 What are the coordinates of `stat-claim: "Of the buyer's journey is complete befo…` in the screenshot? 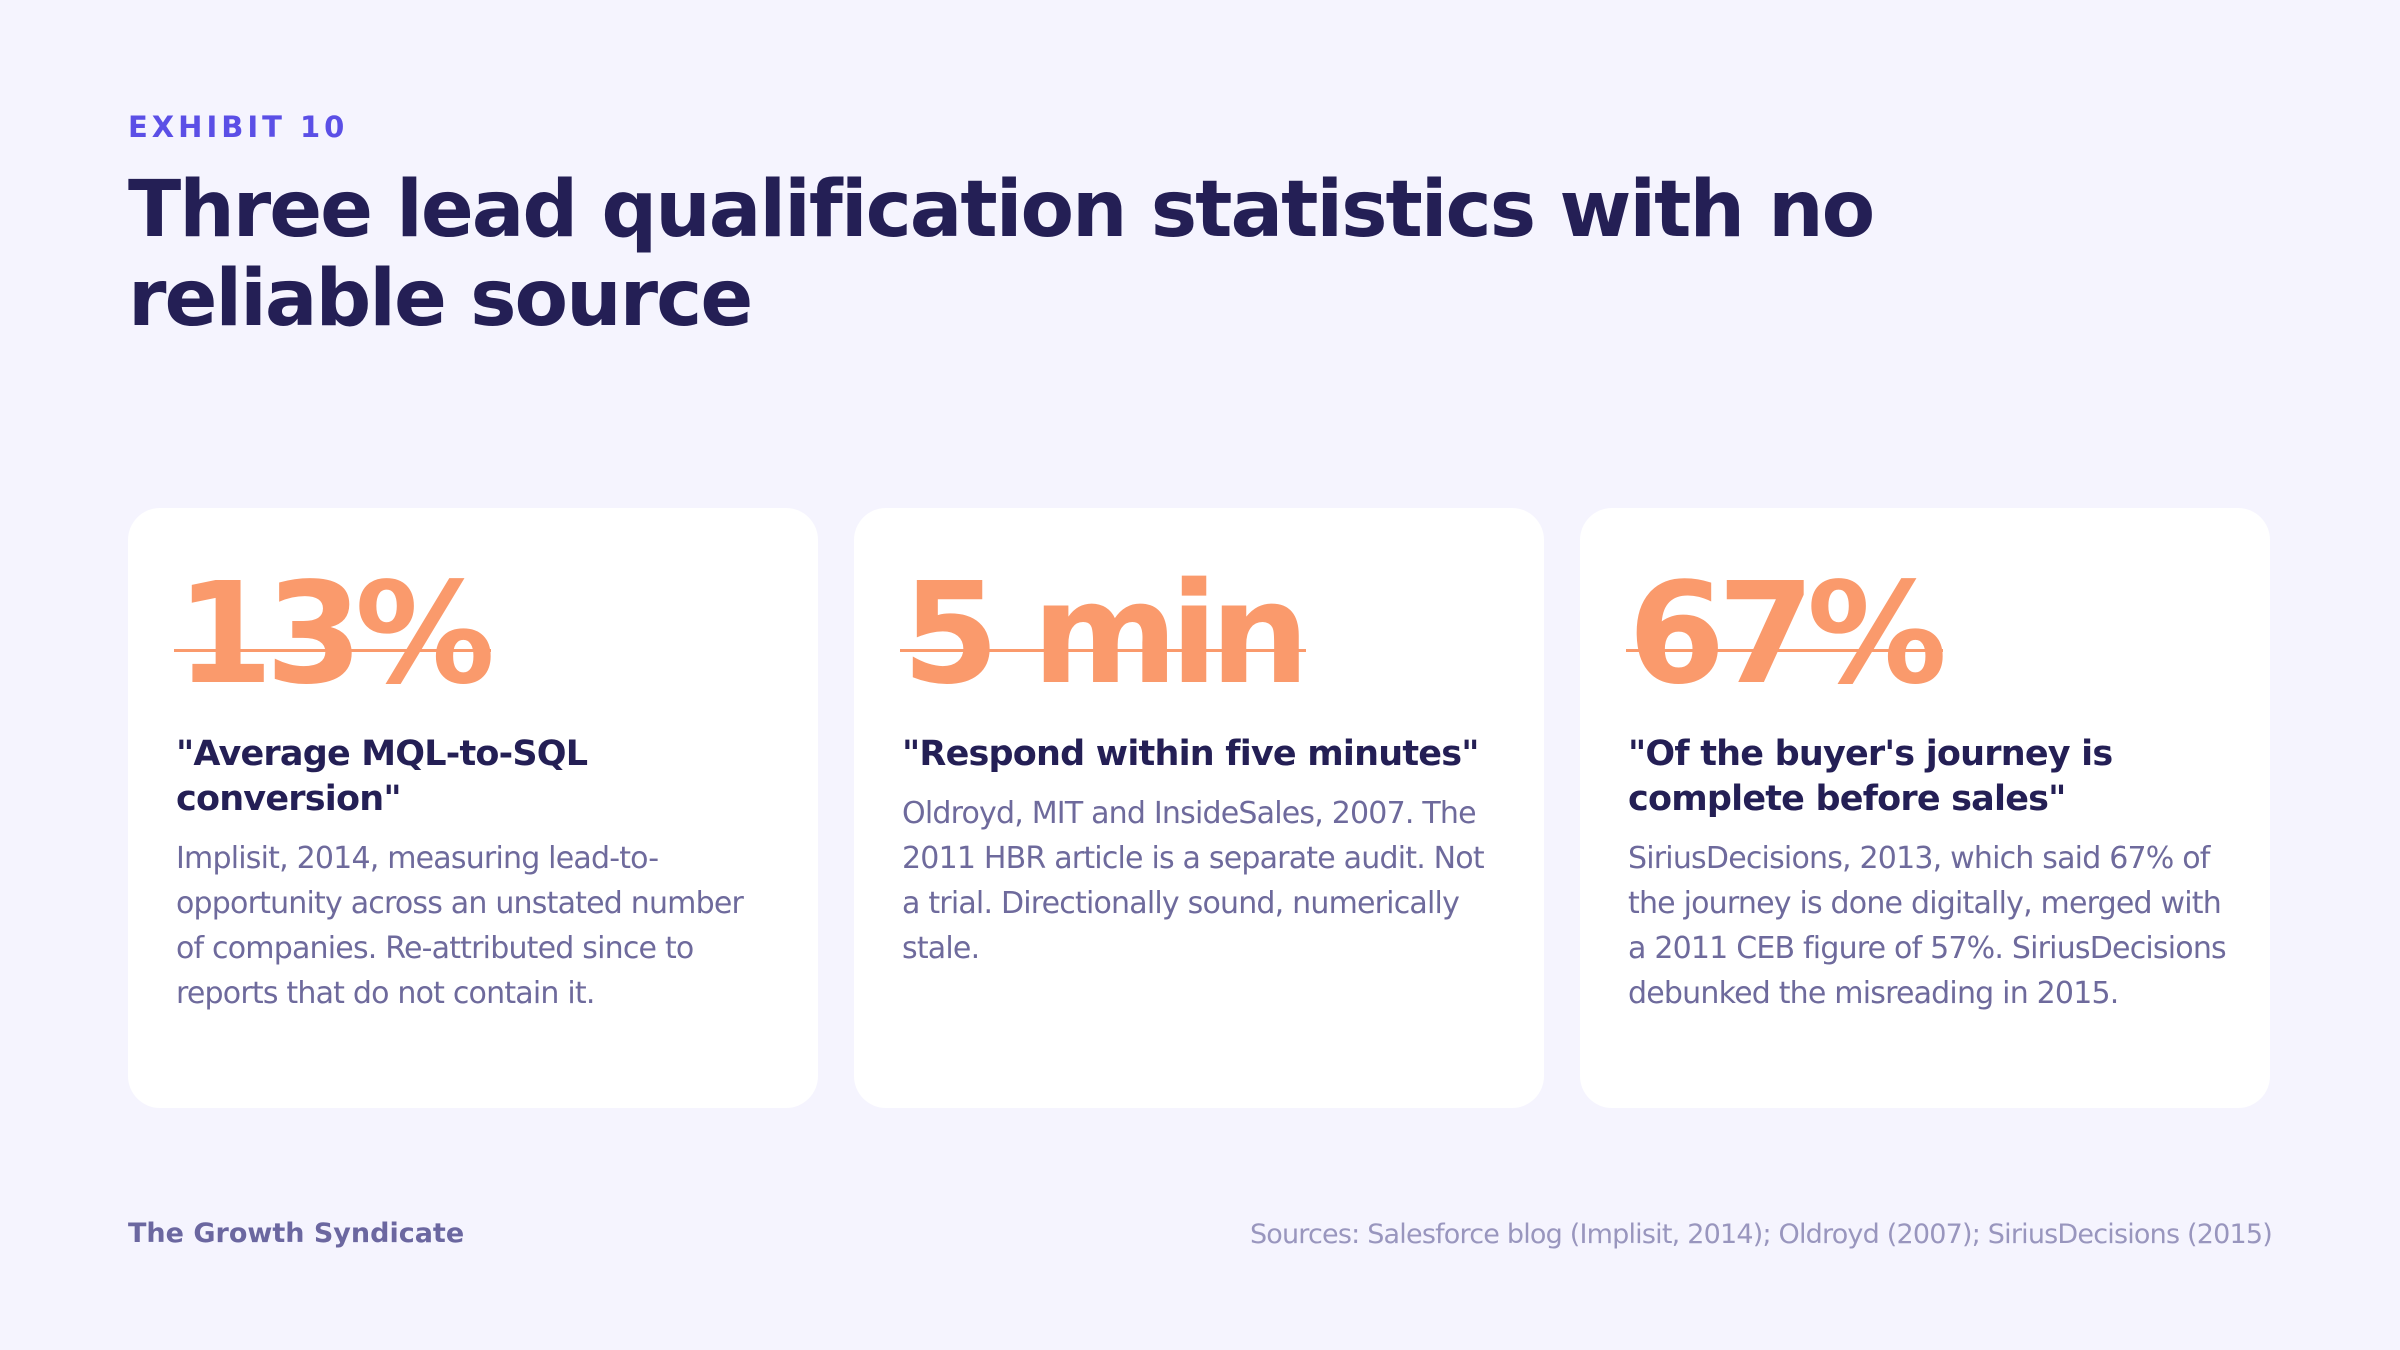 It's located at (1870, 776).